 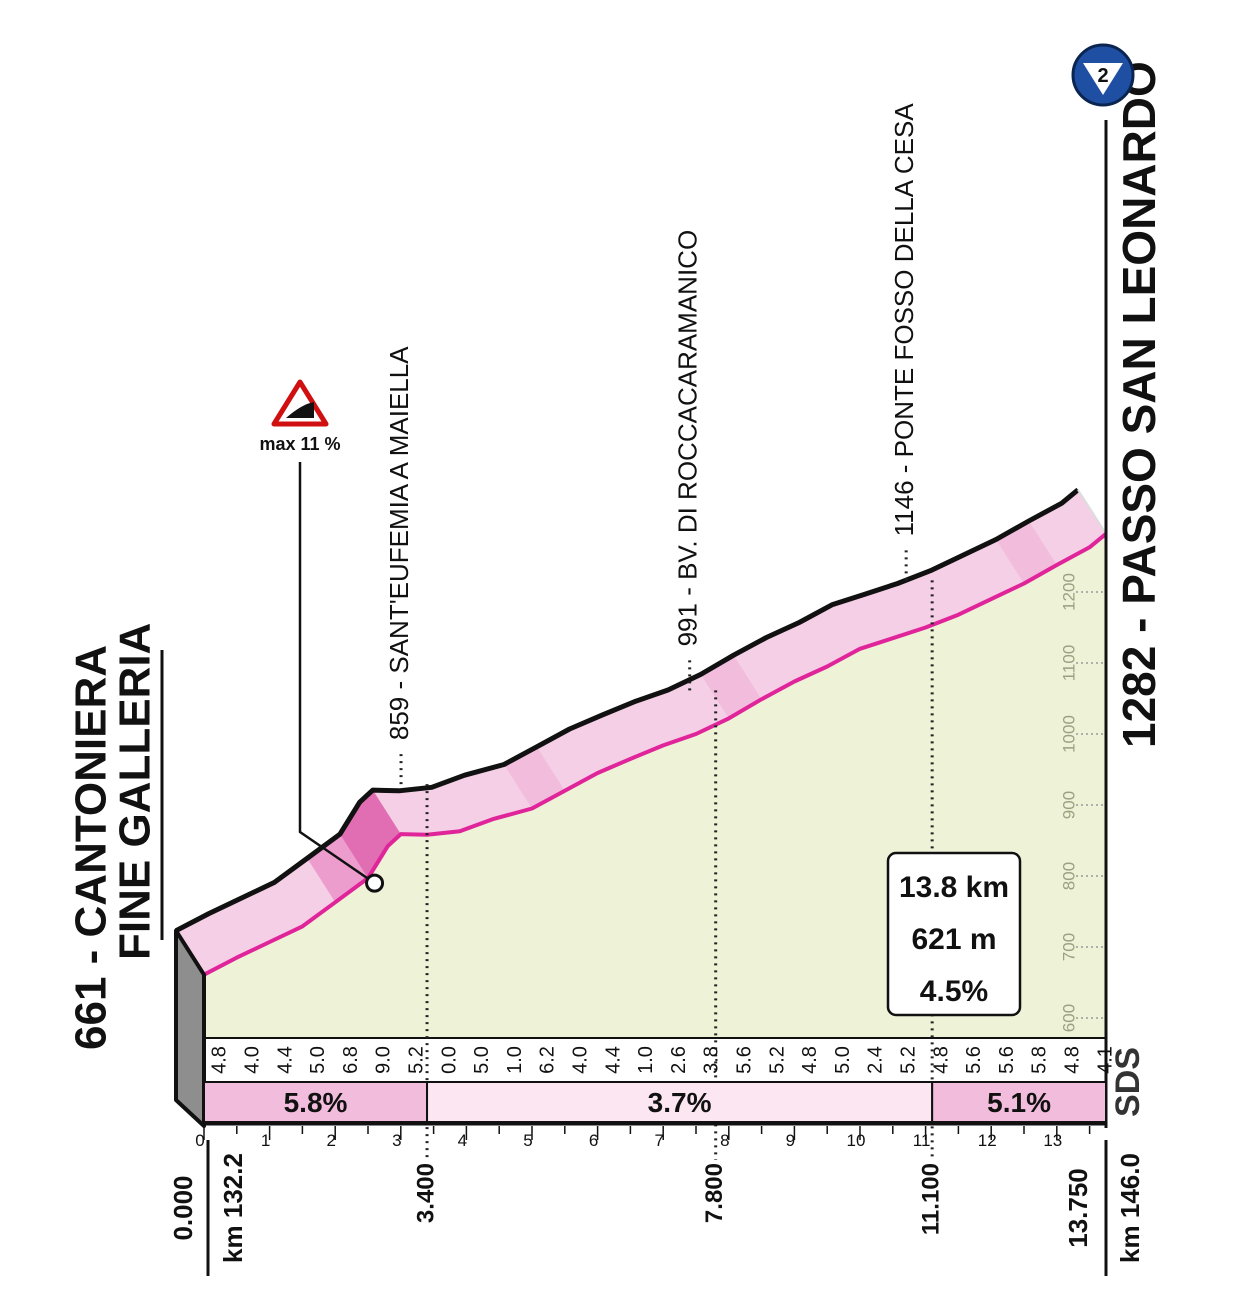 What do you see at coordinates (337, 673) in the screenshot?
I see `max-gradient-pointer` at bounding box center [337, 673].